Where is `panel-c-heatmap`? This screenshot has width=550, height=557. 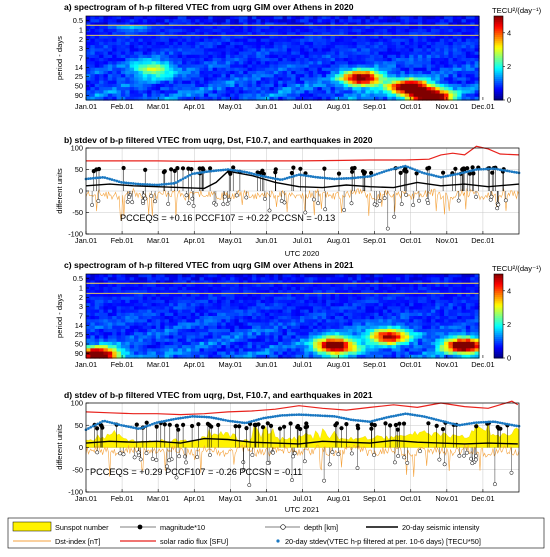
panel-c-heatmap is located at coordinates (283, 316).